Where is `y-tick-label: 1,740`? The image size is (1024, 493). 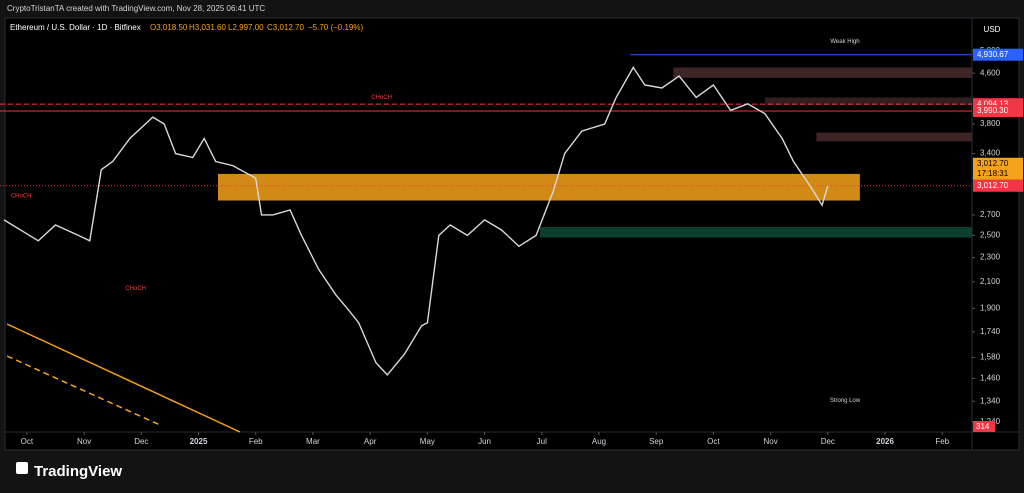 y-tick-label: 1,740 is located at coordinates (990, 331).